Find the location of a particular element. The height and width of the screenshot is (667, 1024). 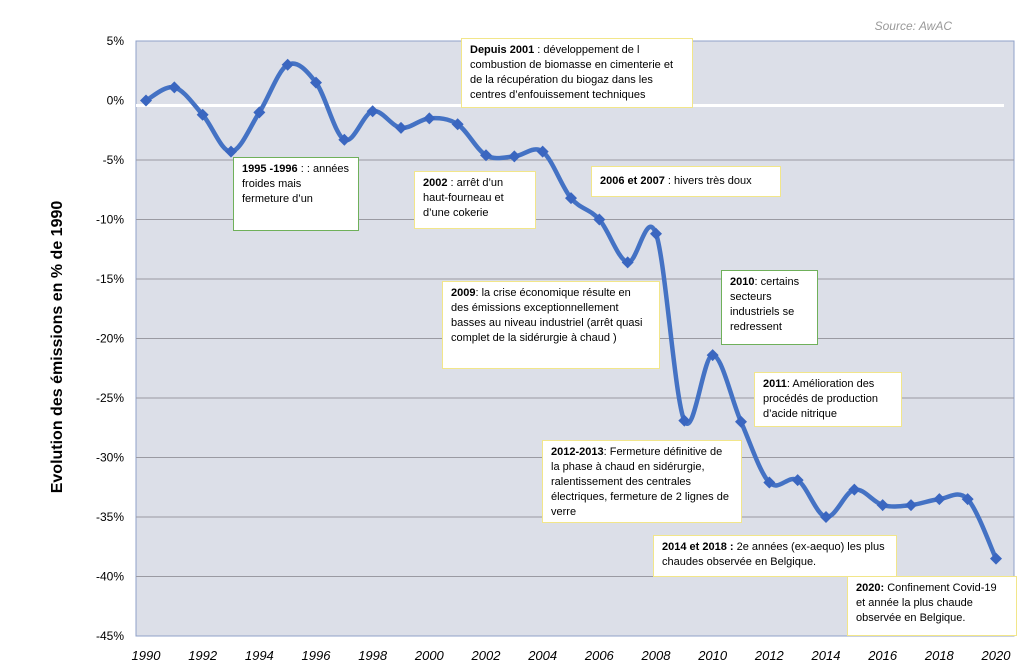

x-tick-label: 2010 is located at coordinates (712, 655).